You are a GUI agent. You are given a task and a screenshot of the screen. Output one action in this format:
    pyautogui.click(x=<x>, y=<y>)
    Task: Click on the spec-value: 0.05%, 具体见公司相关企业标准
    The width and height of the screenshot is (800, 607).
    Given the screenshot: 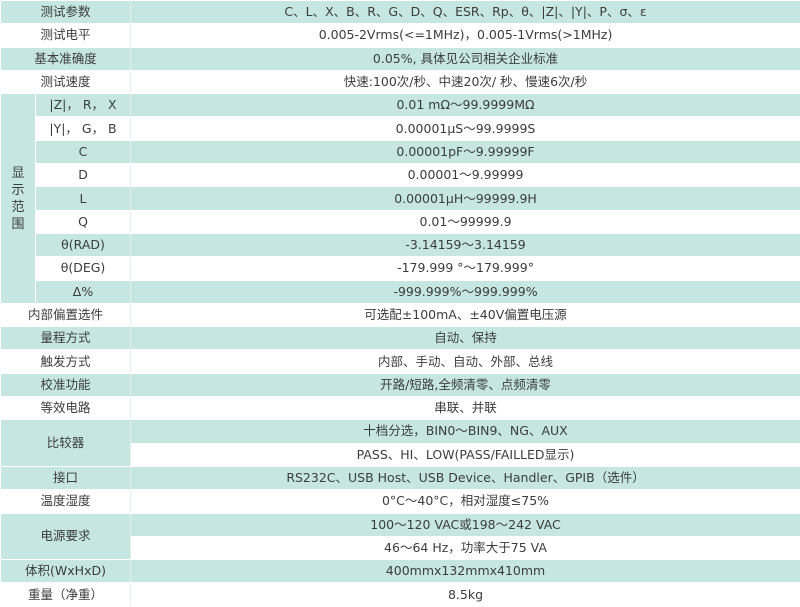 What is the action you would take?
    pyautogui.click(x=465, y=58)
    